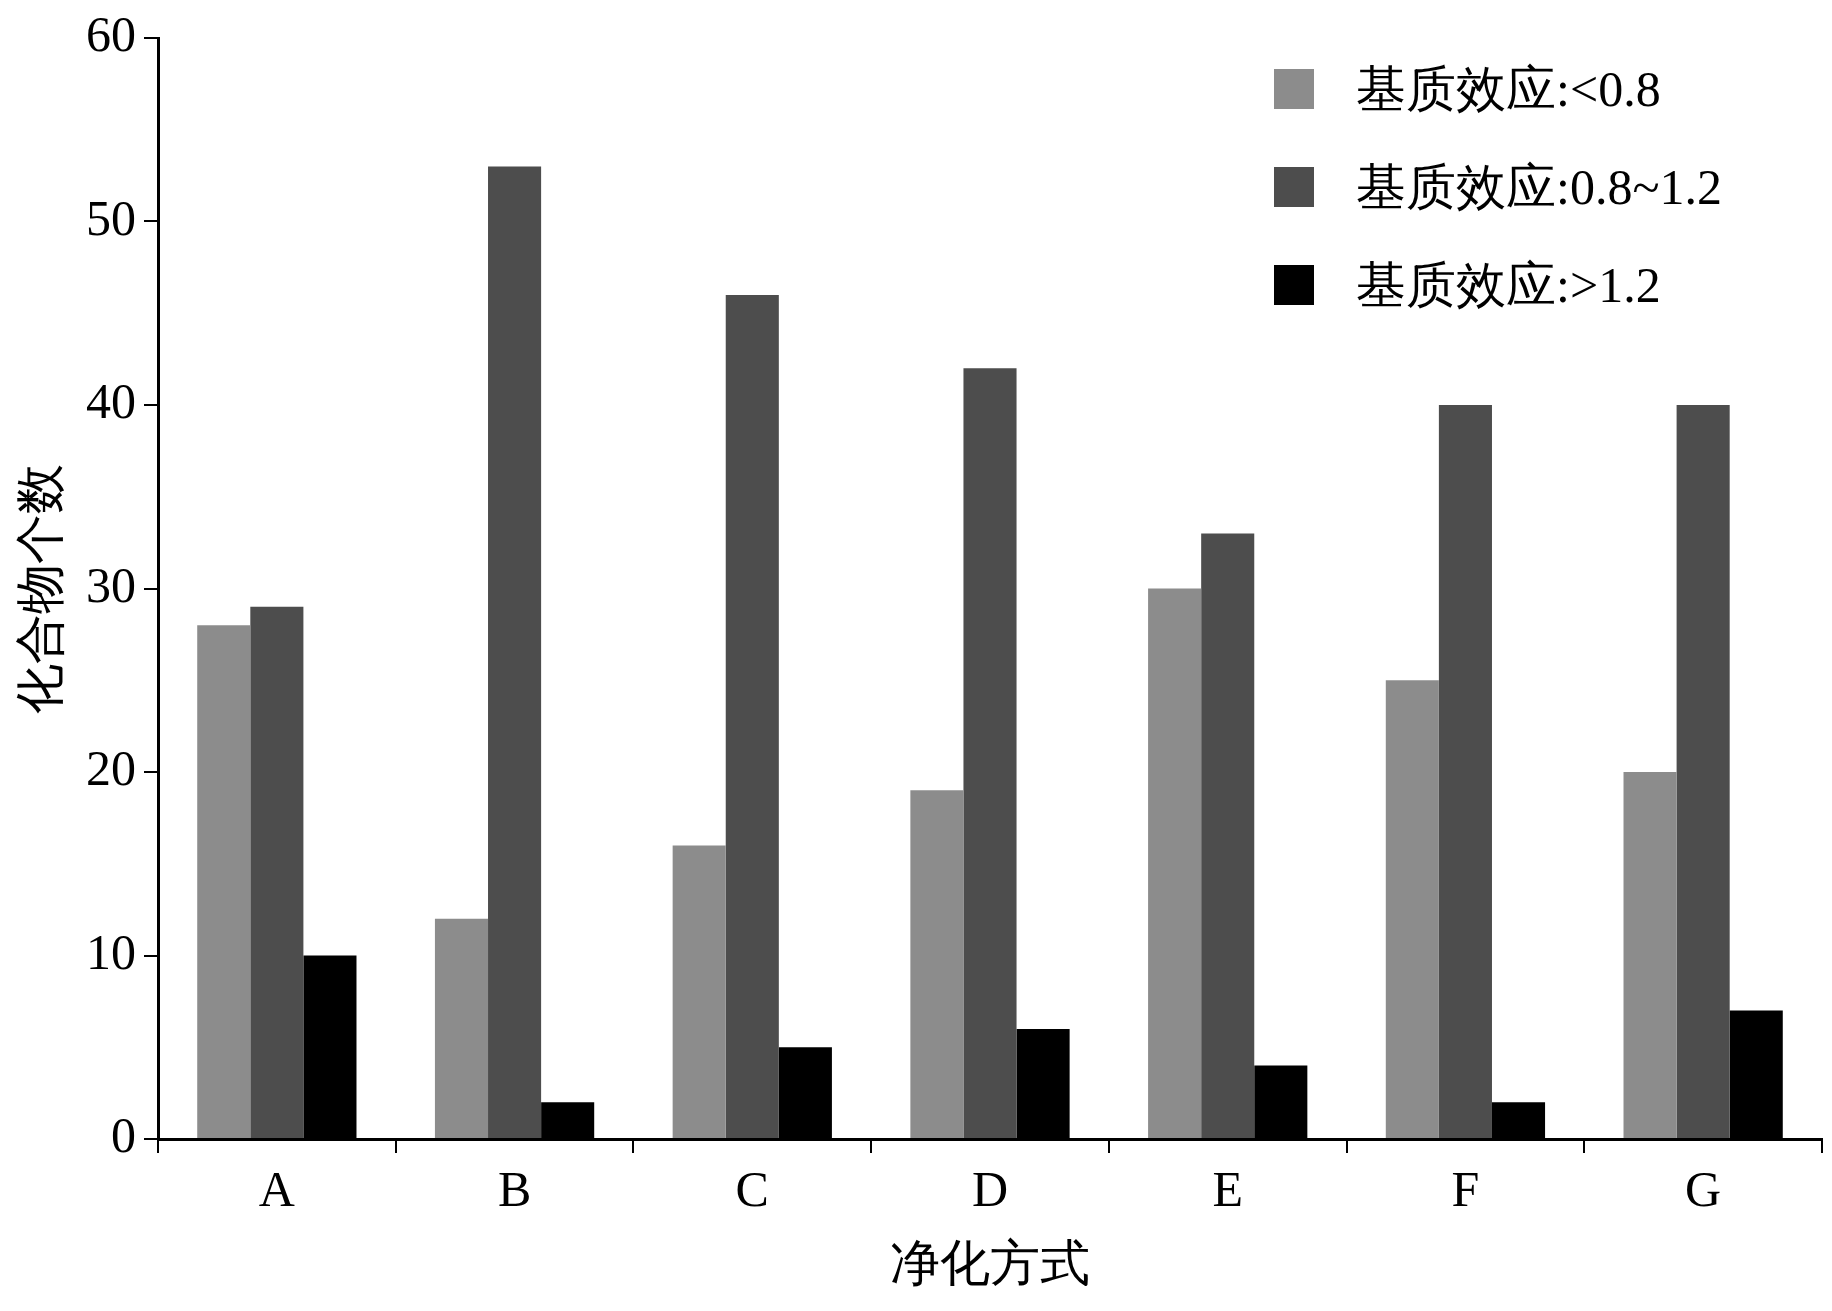 This screenshot has width=1832, height=1311. Describe the element at coordinates (1508, 285) in the screenshot. I see `legend-label: 基质效应:>1.2` at that location.